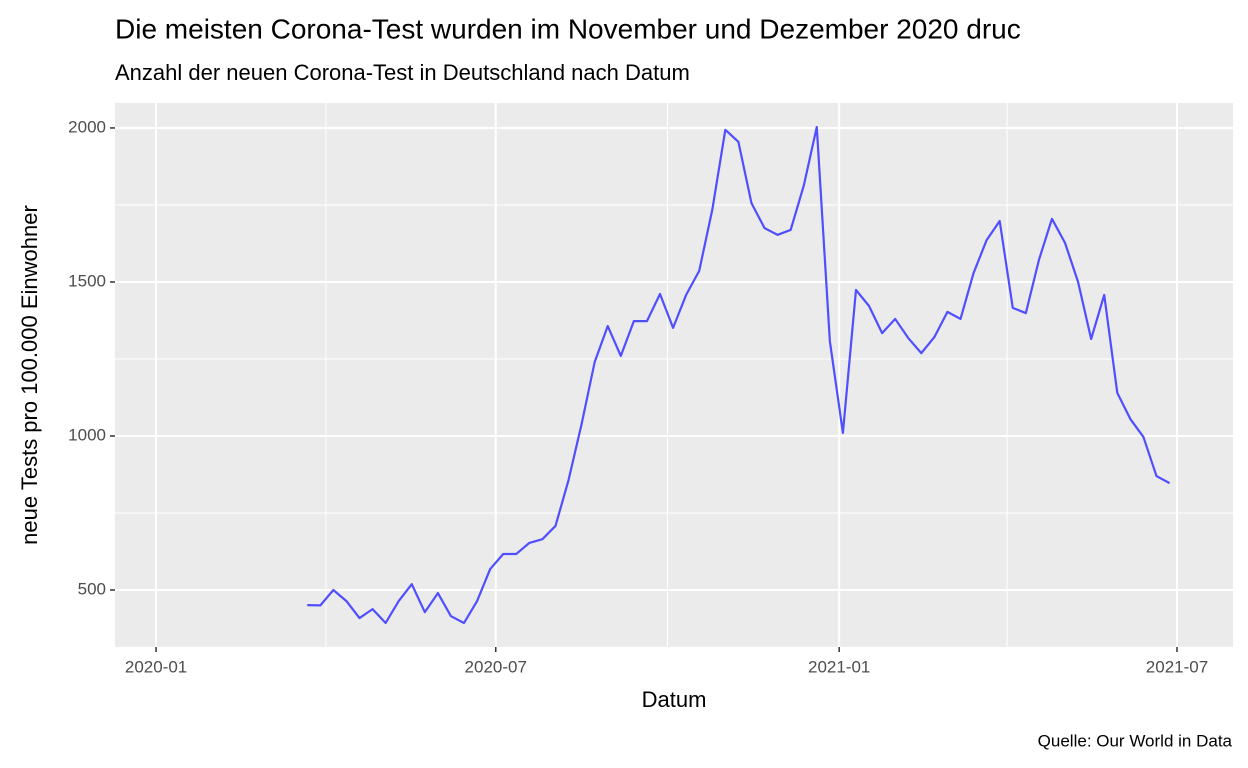  What do you see at coordinates (87, 126) in the screenshot?
I see `y-tick-label: 2000` at bounding box center [87, 126].